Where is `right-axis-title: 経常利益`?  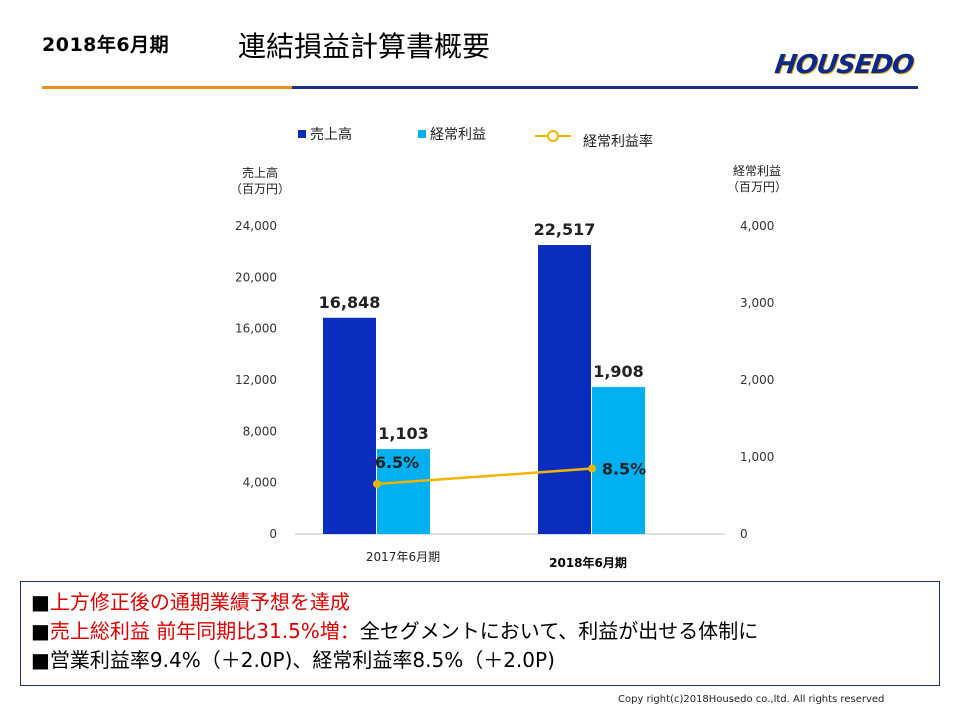 right-axis-title: 経常利益 is located at coordinates (757, 171).